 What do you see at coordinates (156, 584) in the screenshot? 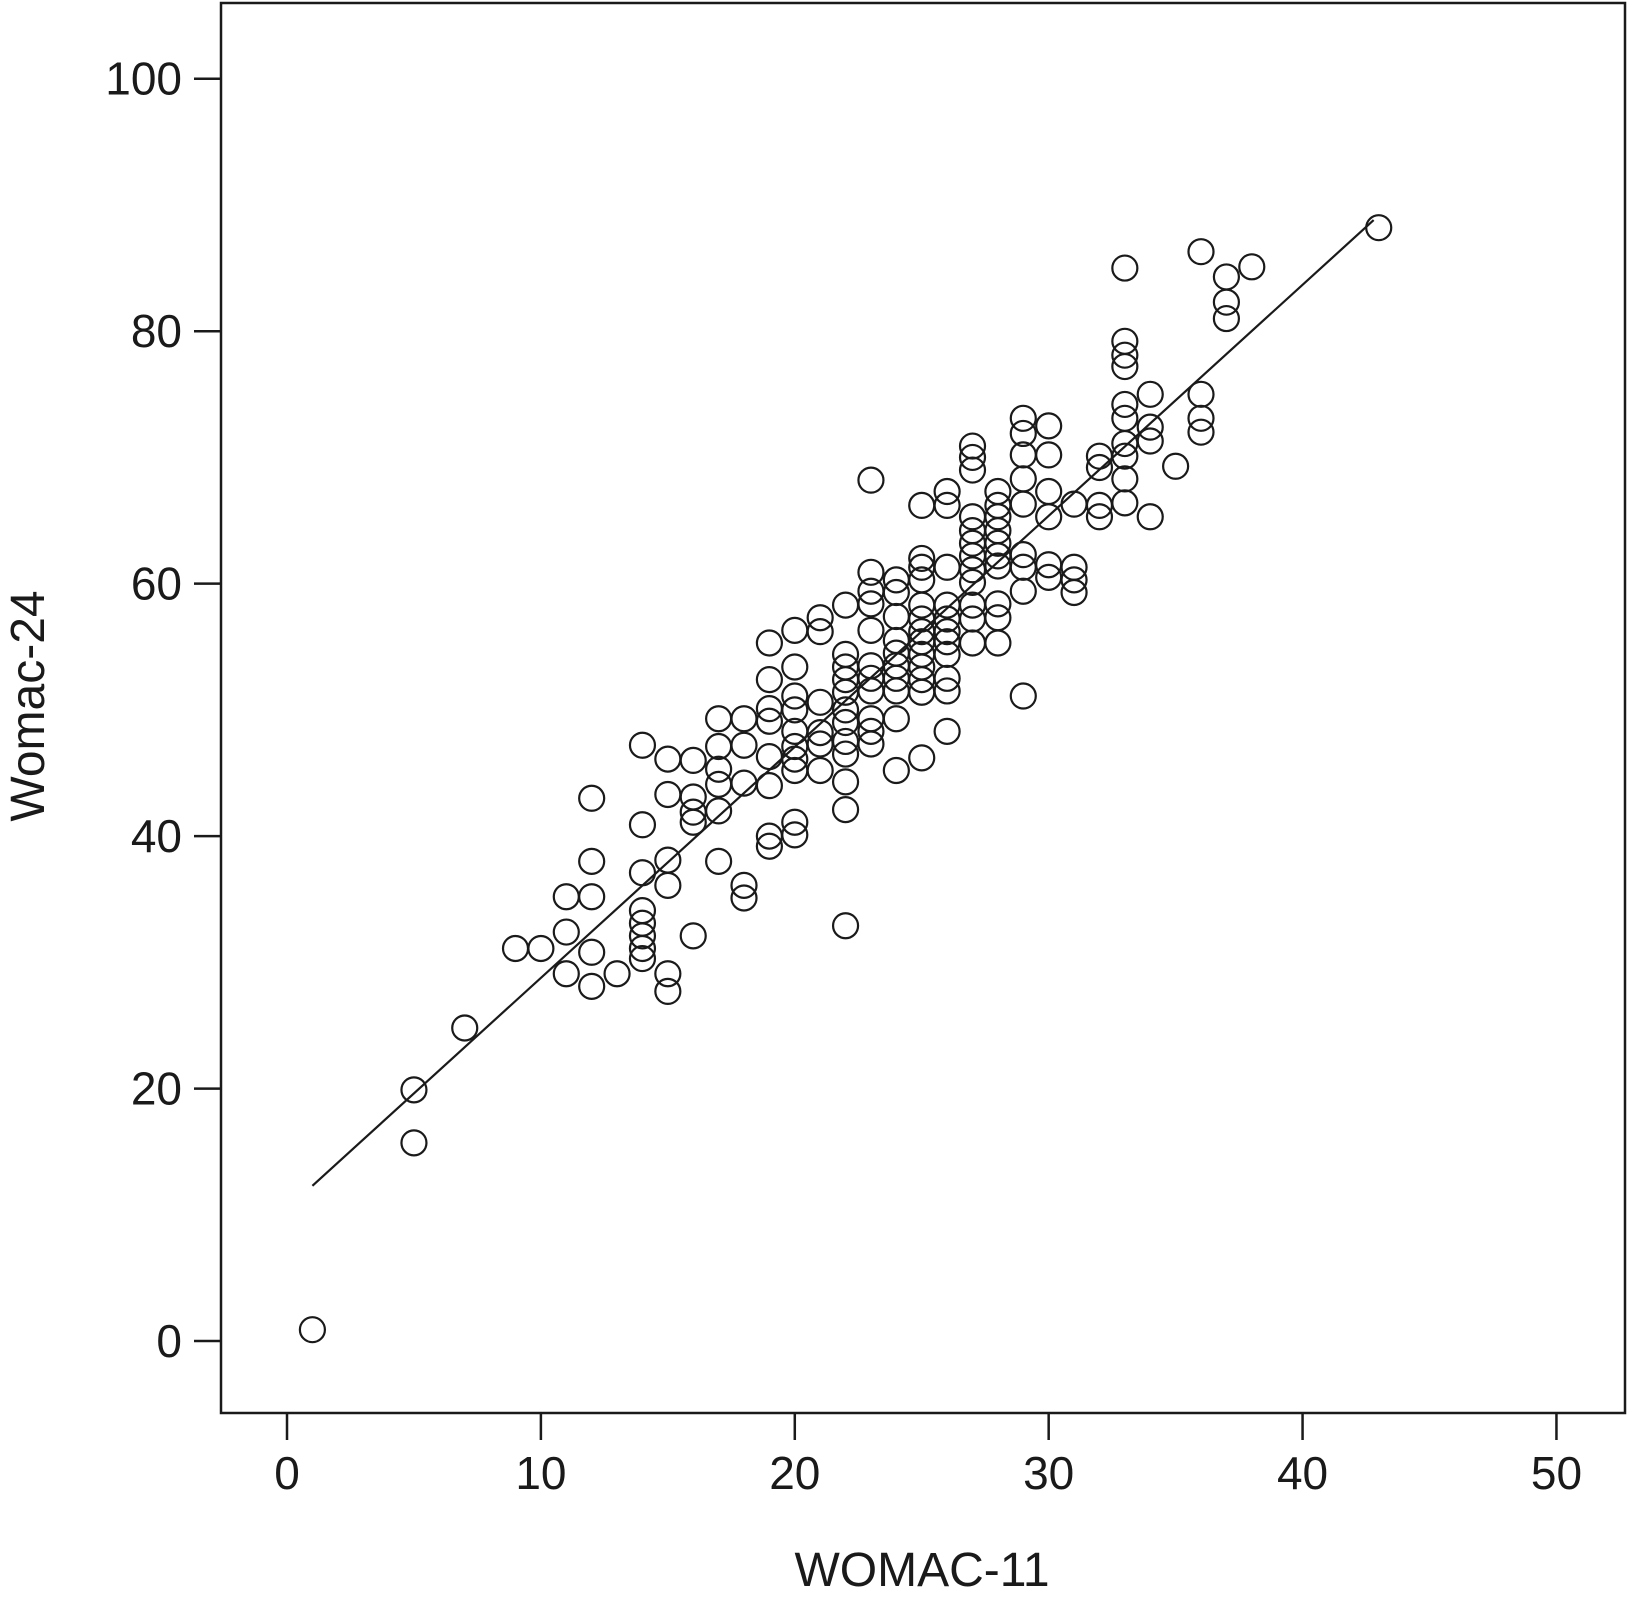
I see `y-tick-label: 60` at bounding box center [156, 584].